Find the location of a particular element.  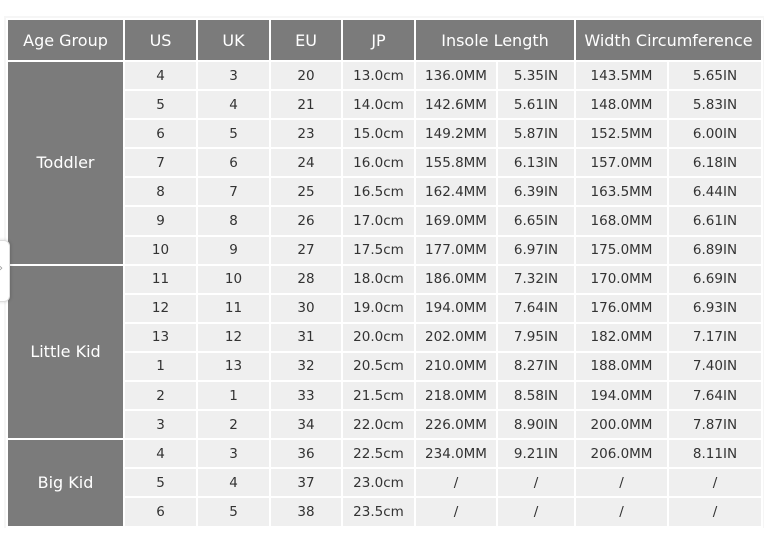

table-row: 7 6 24 16.0cm 155.8MM 6.13IN 157.0MM 6.18IN is located at coordinates (385, 163).